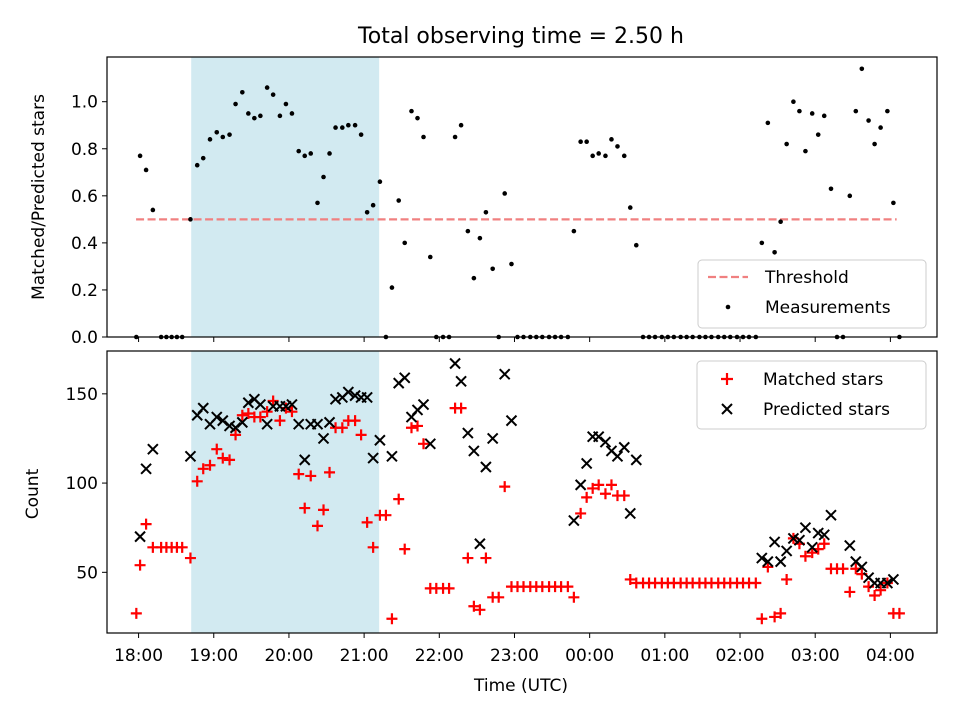 This screenshot has height=724, width=960. What do you see at coordinates (288, 656) in the screenshot?
I see `x-tick-label: 20:00` at bounding box center [288, 656].